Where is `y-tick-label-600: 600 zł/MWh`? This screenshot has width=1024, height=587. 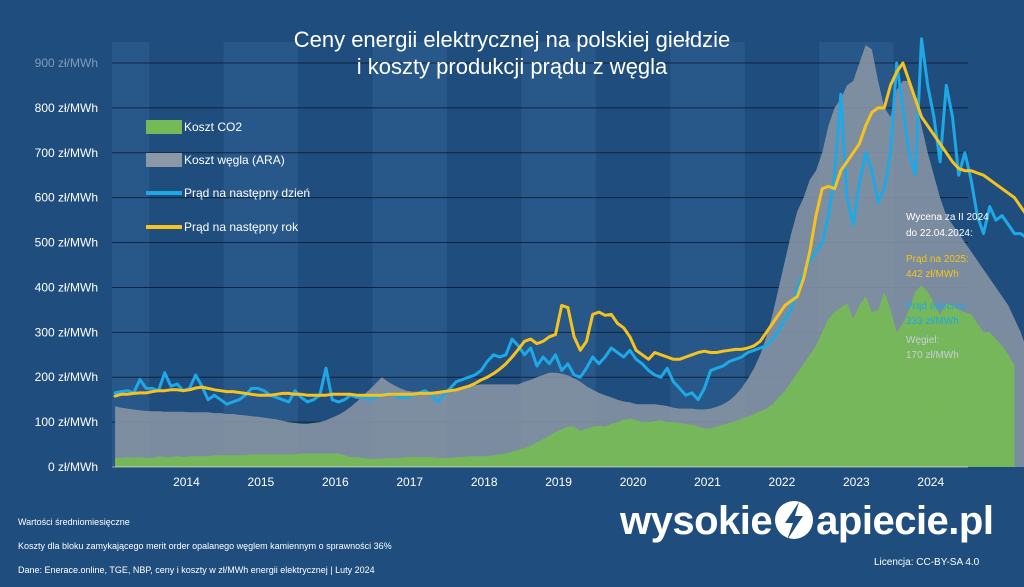 y-tick-label-600: 600 zł/MWh is located at coordinates (66, 198).